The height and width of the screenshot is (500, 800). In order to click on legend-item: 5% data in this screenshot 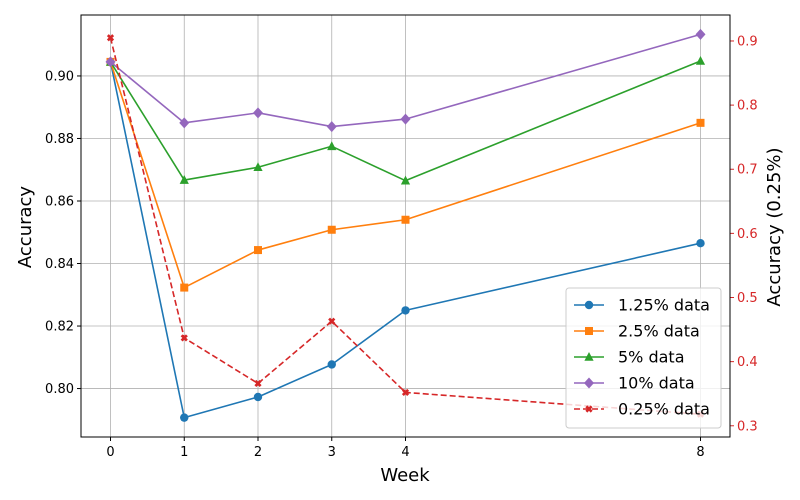, I will do `click(629, 357)`.